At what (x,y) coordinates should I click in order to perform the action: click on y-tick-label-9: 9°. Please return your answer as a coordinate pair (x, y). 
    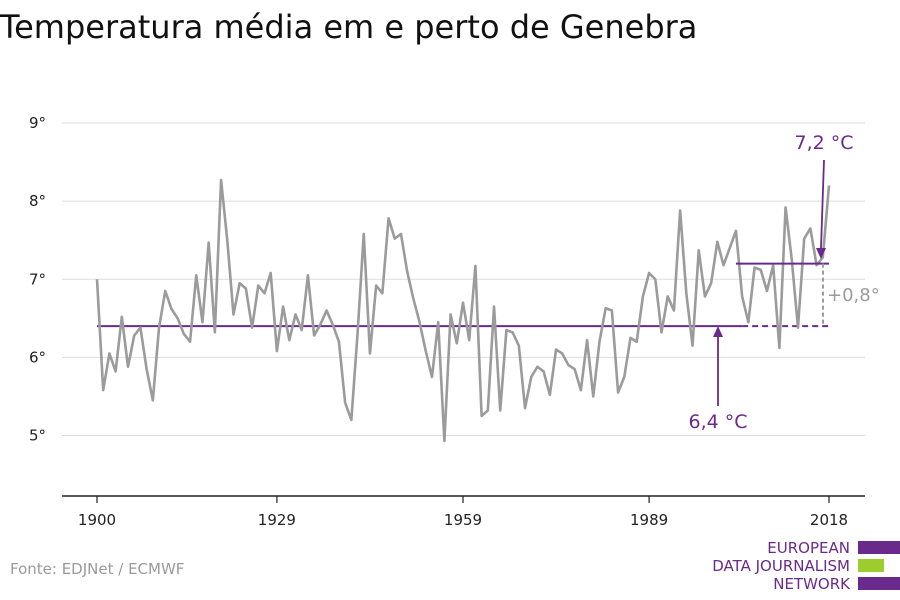
    Looking at the image, I should click on (37, 123).